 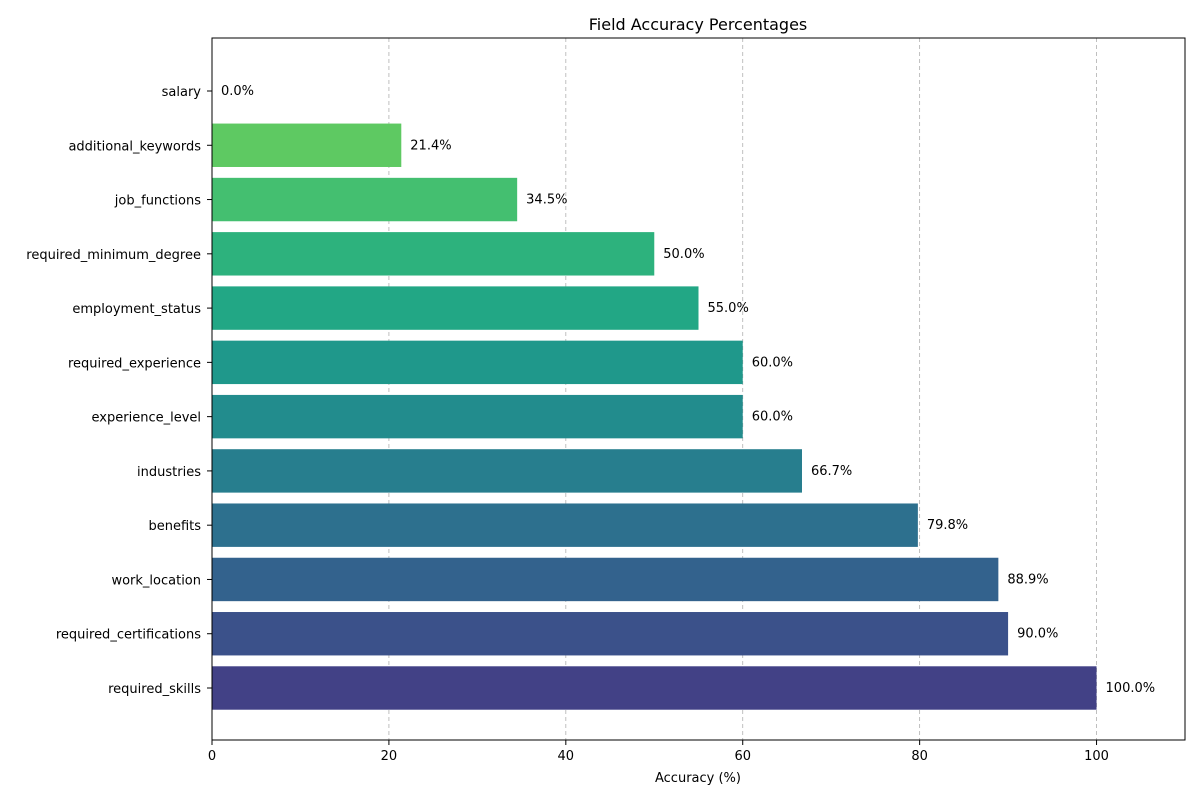 What do you see at coordinates (742, 756) in the screenshot?
I see `x-tick-label: 60` at bounding box center [742, 756].